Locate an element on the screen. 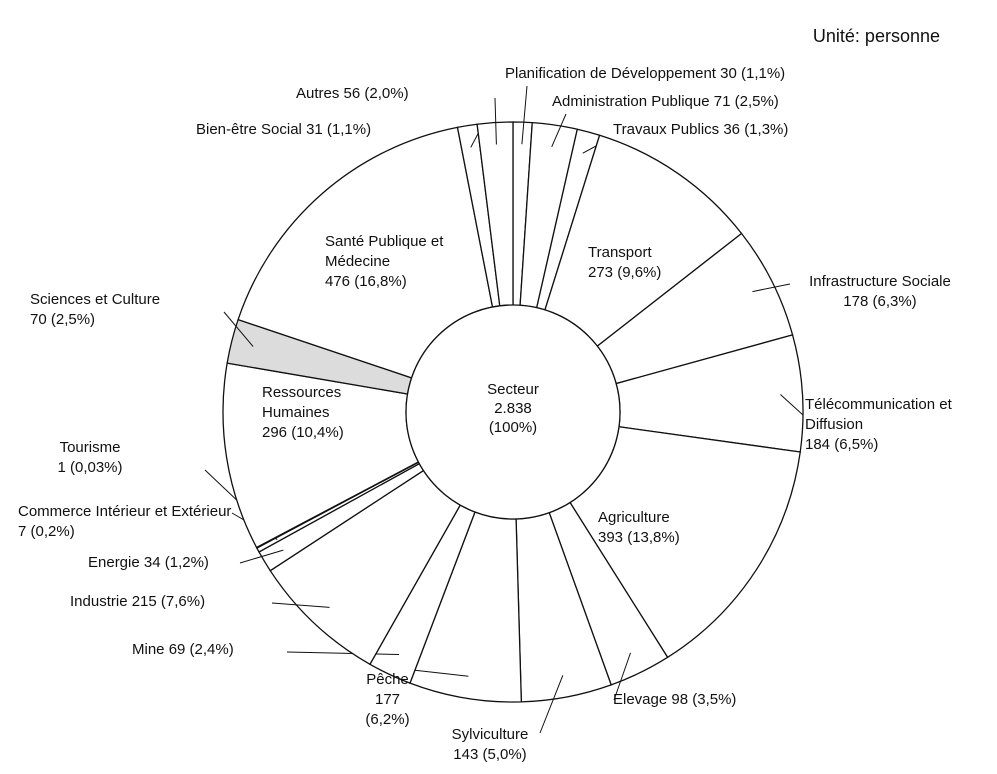 This screenshot has height=774, width=997. percent-label: (6,2%) is located at coordinates (387, 719).